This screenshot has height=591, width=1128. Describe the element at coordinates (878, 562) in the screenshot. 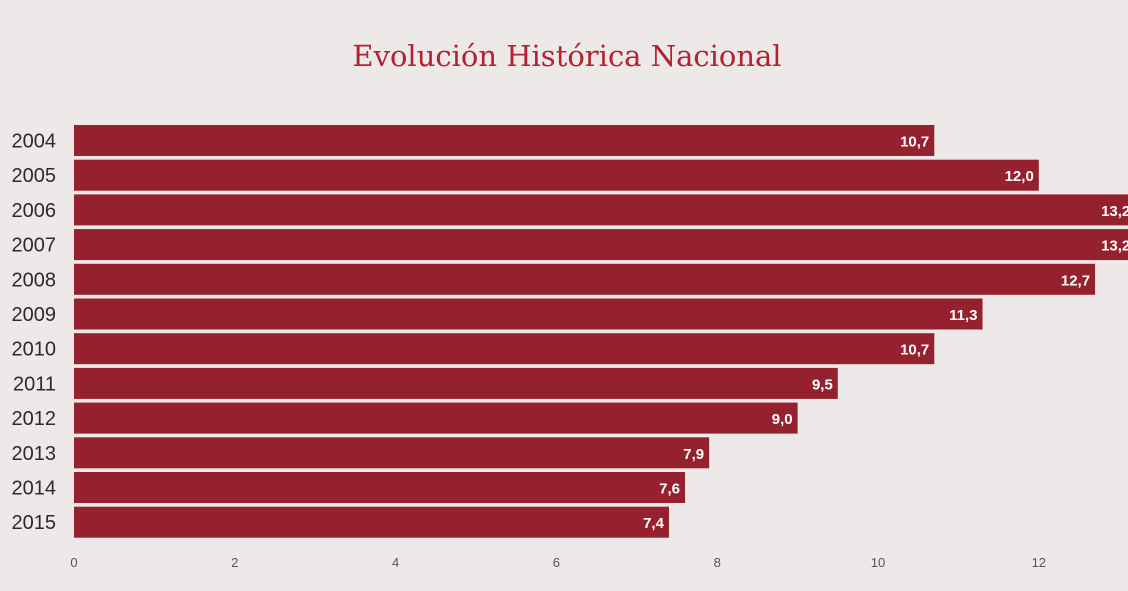

I see `x-tick-label-10: 10` at that location.